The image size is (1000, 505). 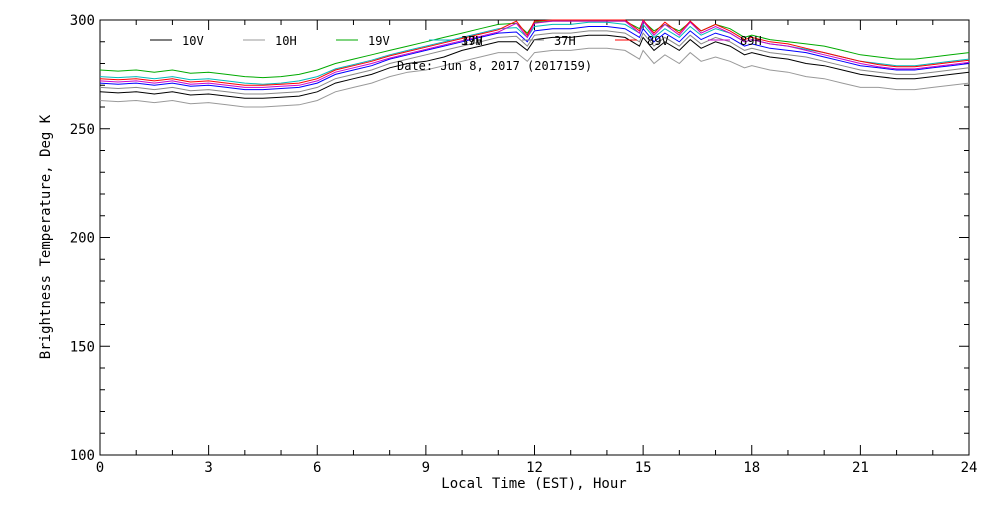 I want to click on series-line-37v, so click(x=534, y=53).